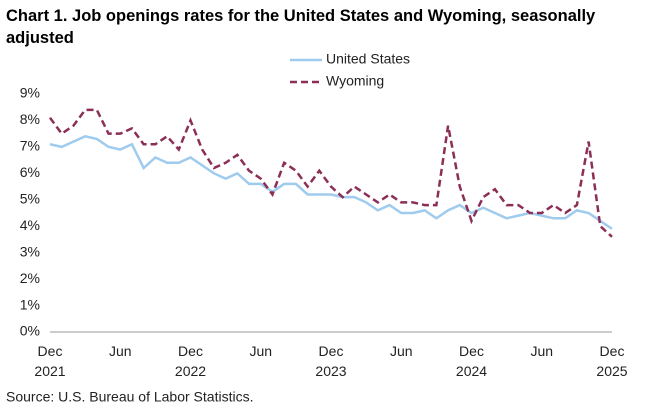 The height and width of the screenshot is (412, 647). Describe the element at coordinates (30, 278) in the screenshot. I see `y-tick-label: 2%` at that location.